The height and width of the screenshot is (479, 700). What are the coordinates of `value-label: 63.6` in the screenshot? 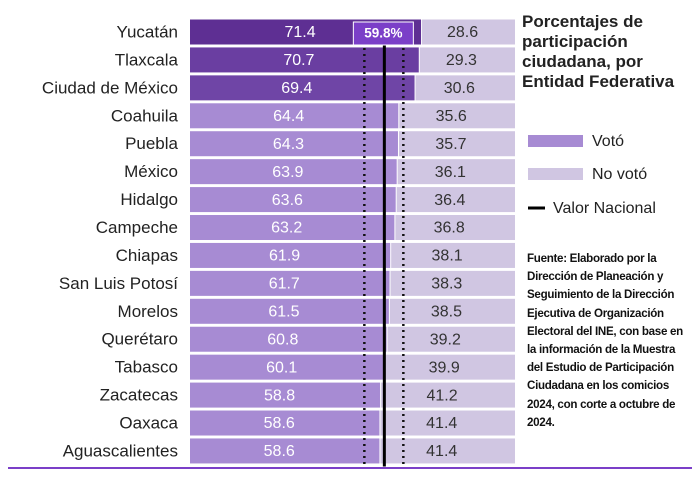 It's located at (287, 200).